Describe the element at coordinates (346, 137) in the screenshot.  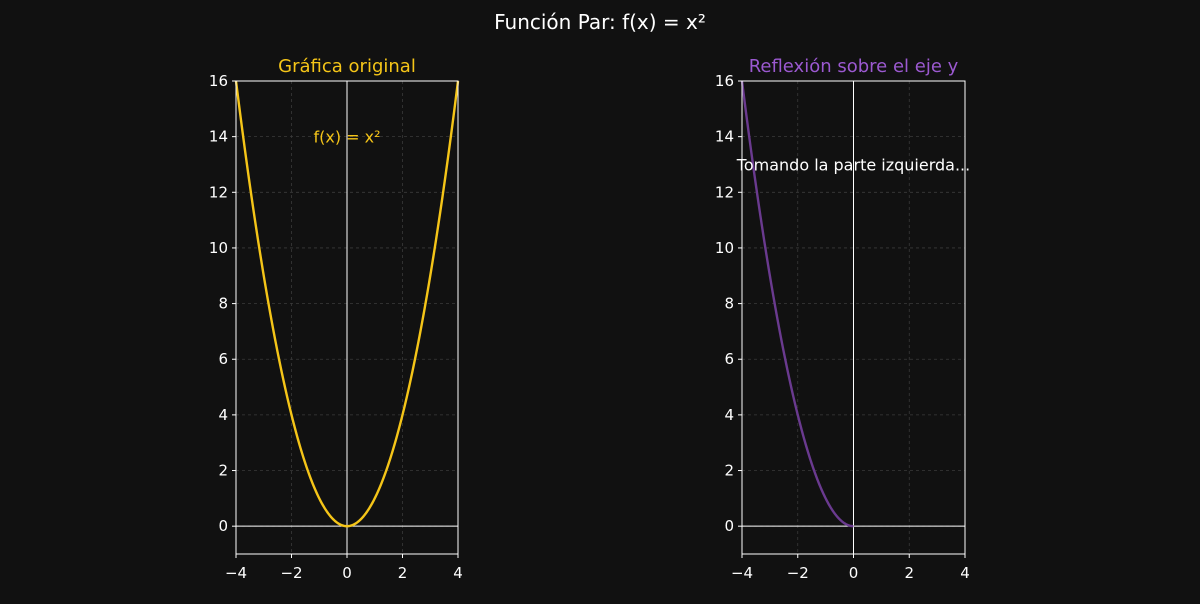
I see `annotation: f(x) = x²` at that location.